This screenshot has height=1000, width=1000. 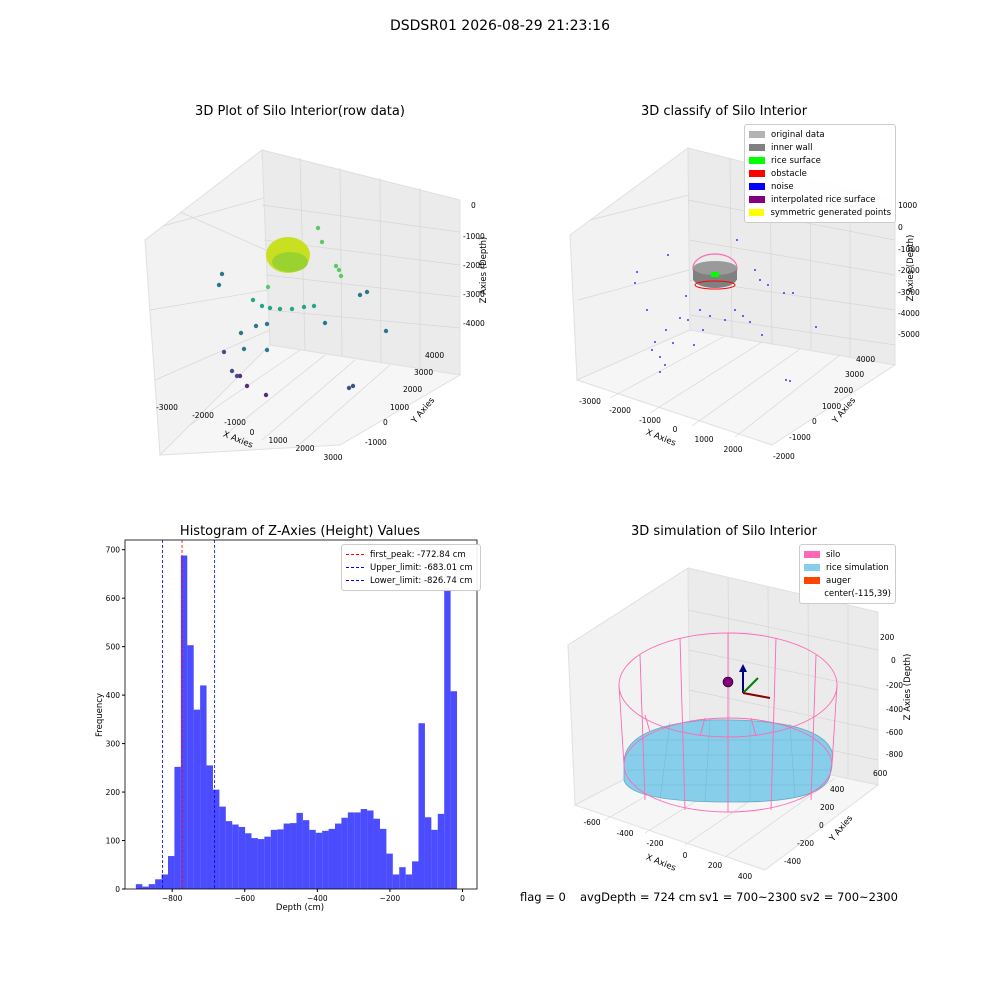 I want to click on simulation-xlabel: X Axies, so click(x=660, y=863).